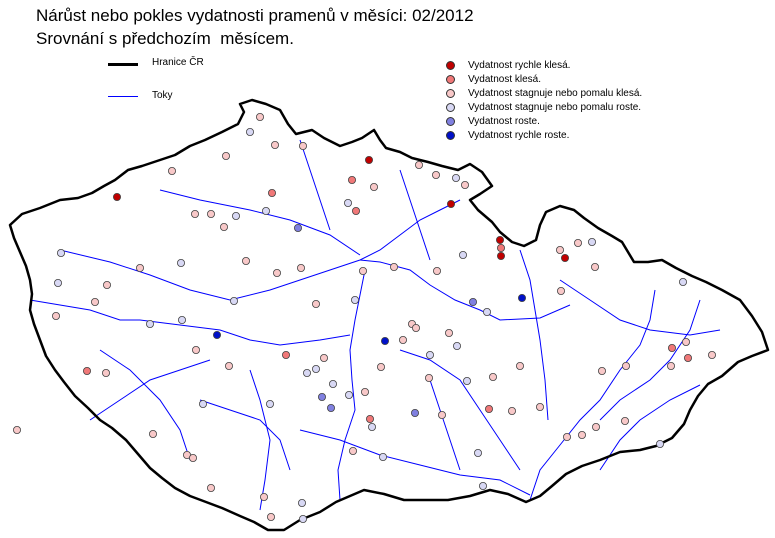 This screenshot has width=775, height=538. Describe the element at coordinates (544, 93) in the screenshot. I see `legend-item-p: Vydatnost stagnuje nebo pomalu klesá.` at that location.